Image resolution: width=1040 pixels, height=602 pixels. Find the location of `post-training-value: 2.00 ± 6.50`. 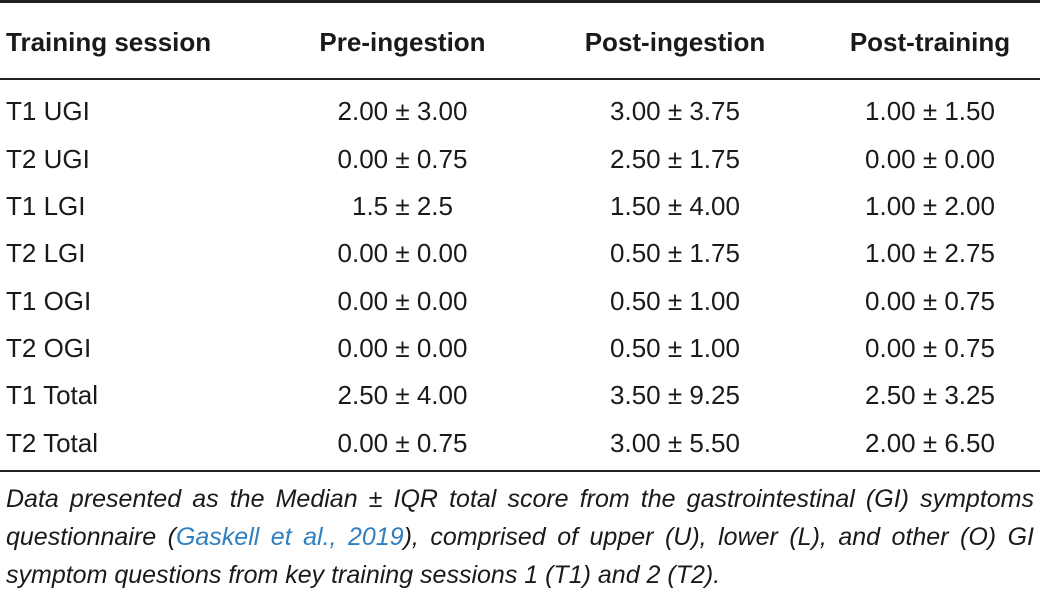

post-training-value: 2.00 ± 6.50 is located at coordinates (930, 443).